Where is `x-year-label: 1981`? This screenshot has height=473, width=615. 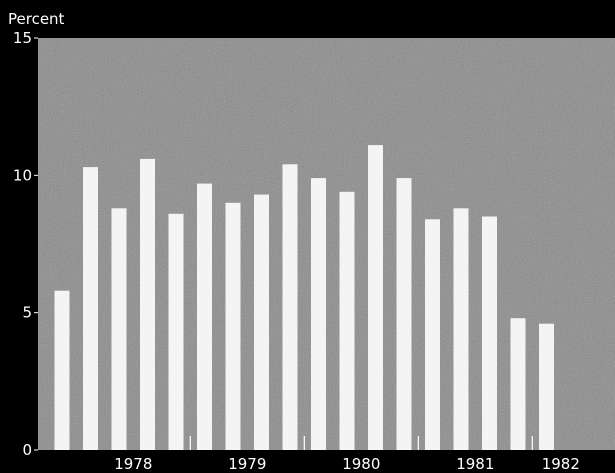
x-year-label: 1981 is located at coordinates (475, 464).